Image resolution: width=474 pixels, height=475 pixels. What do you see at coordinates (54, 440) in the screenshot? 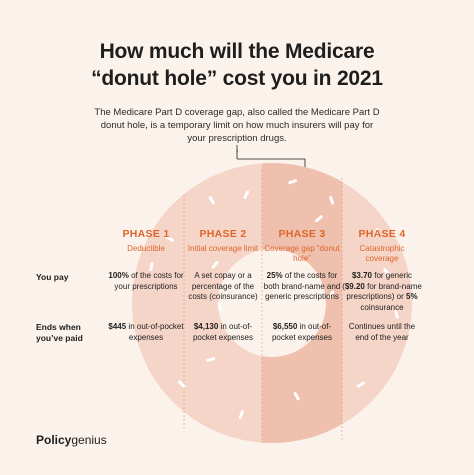
I see `logo-bold: Policy` at bounding box center [54, 440].